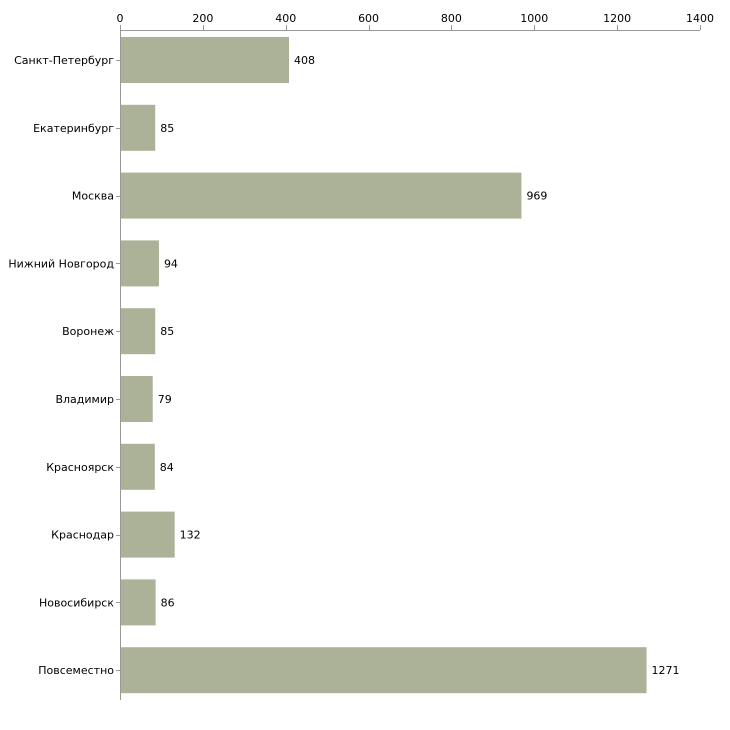 This screenshot has height=730, width=730. Describe the element at coordinates (167, 467) in the screenshot. I see `value-label: 84` at that location.